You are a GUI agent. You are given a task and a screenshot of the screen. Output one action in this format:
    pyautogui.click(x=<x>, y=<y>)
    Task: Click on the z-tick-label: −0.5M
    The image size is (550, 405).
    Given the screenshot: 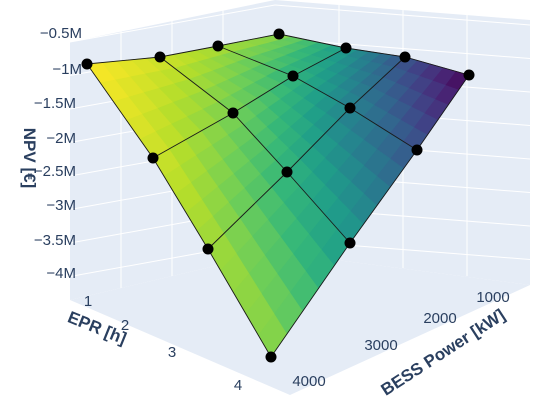 What is the action you would take?
    pyautogui.click(x=61, y=33)
    